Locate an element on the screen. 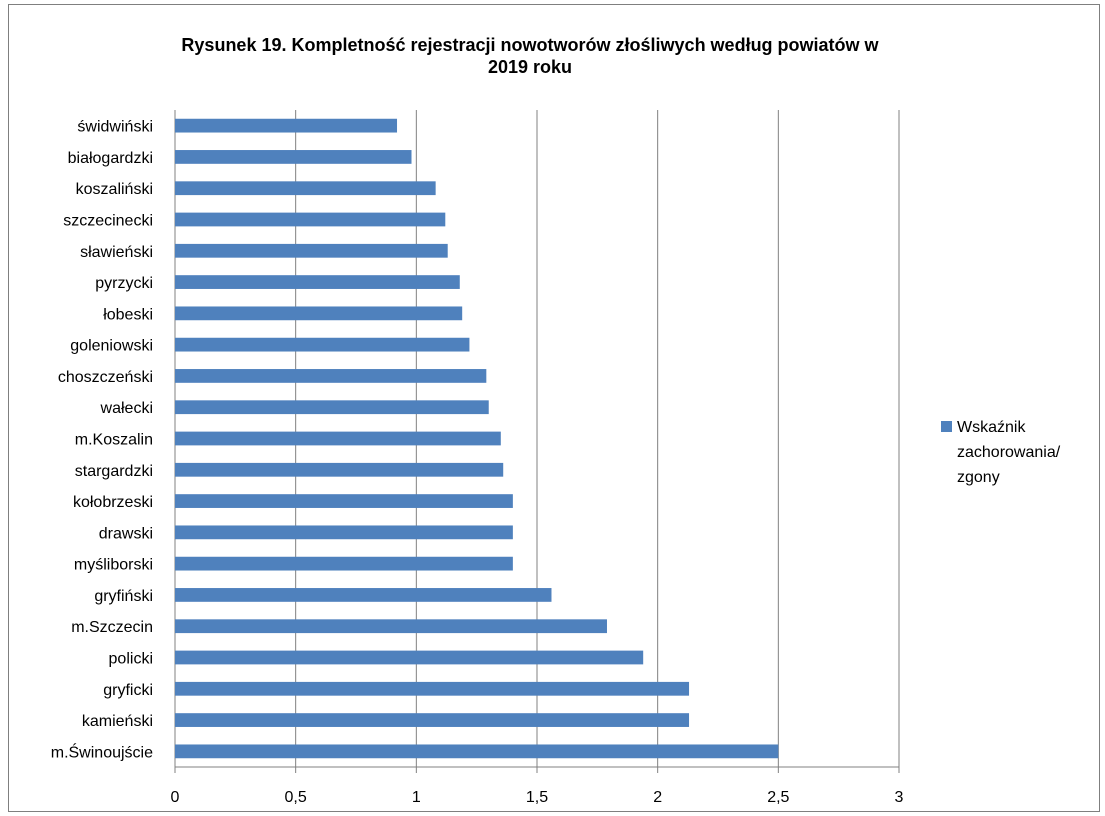 The height and width of the screenshot is (816, 1105). category-label-11: stargardzki is located at coordinates (114, 471).